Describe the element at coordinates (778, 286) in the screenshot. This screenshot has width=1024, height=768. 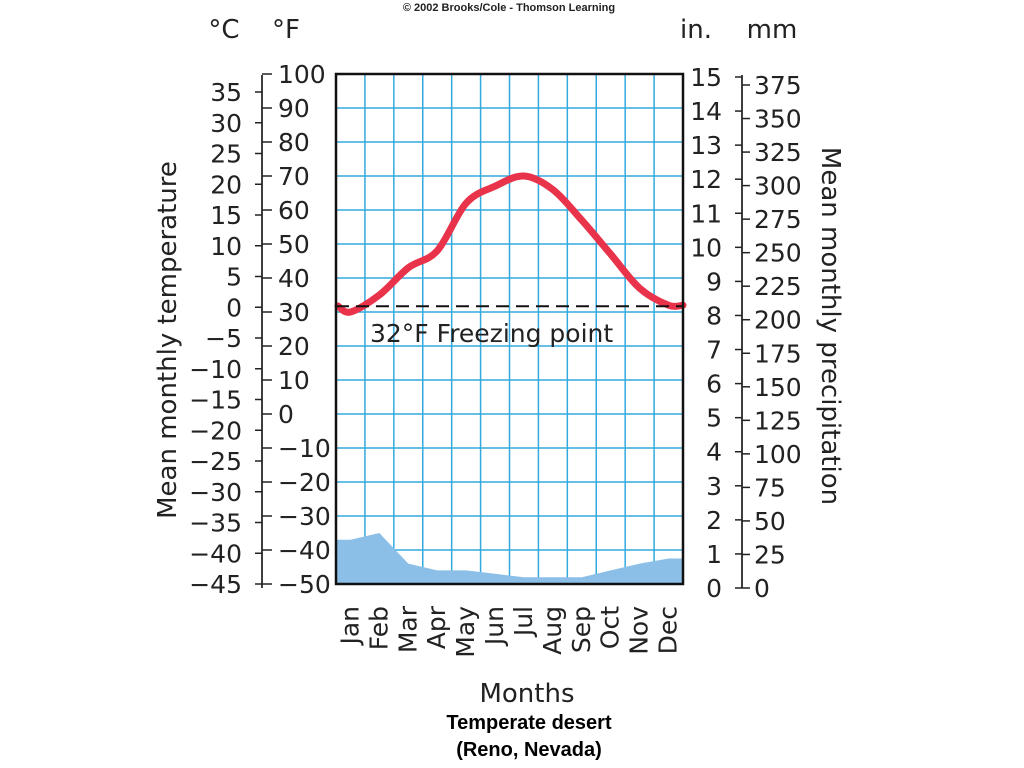
I see `millimeters-tick-label: 225` at that location.